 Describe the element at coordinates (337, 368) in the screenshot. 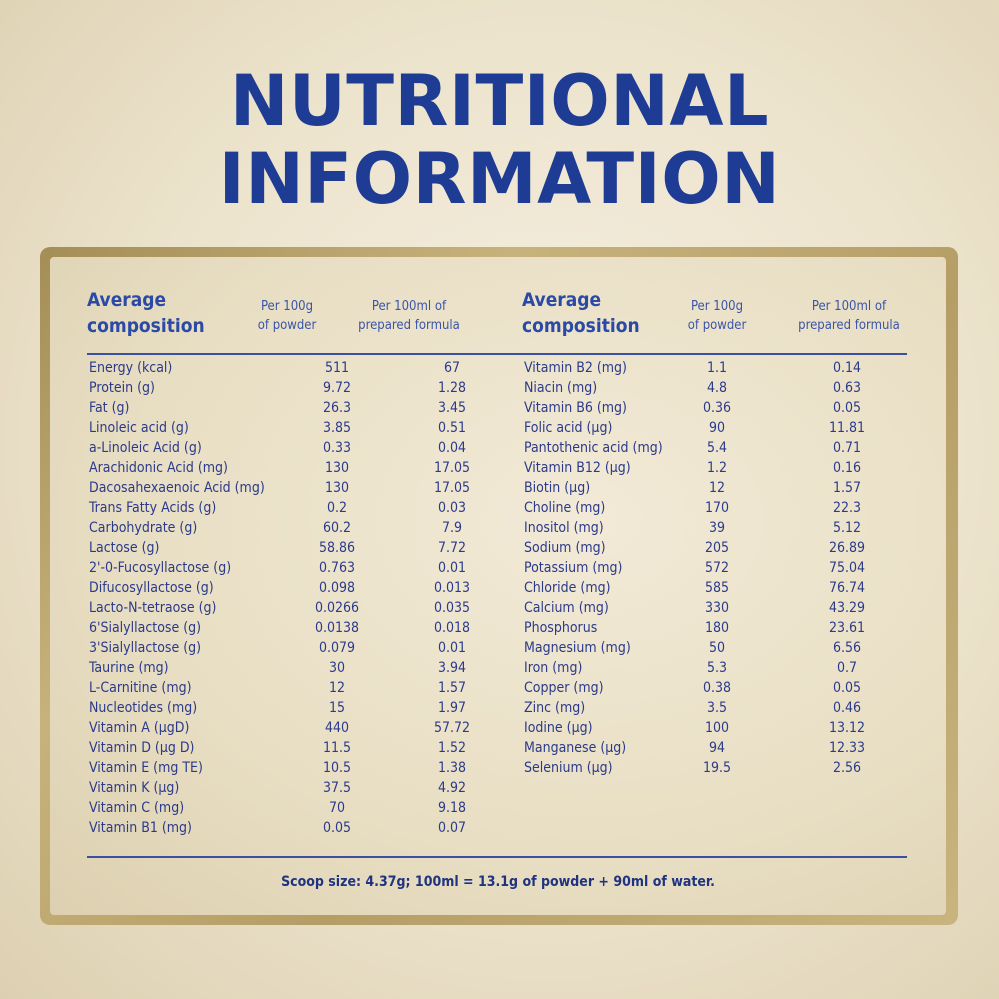

I see `value-per-100g: 511` at that location.